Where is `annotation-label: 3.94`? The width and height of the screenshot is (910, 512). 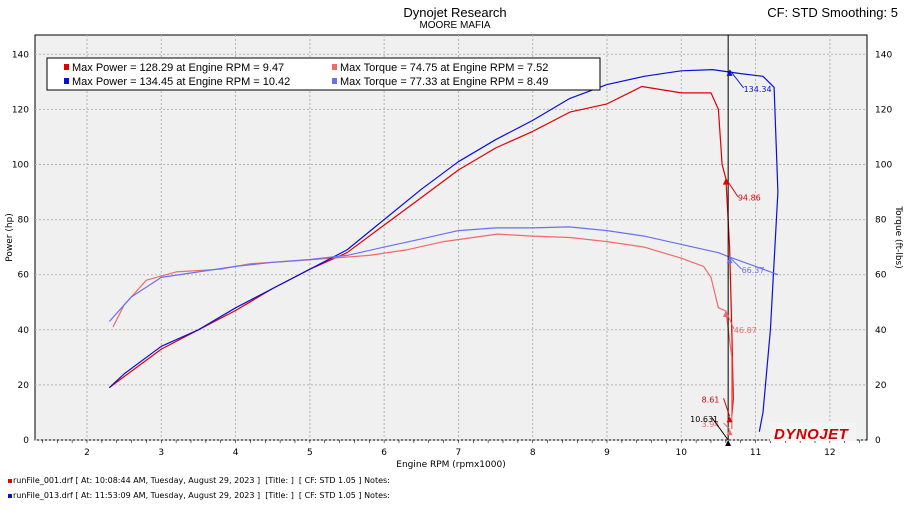
annotation-label: 3.94 is located at coordinates (711, 424).